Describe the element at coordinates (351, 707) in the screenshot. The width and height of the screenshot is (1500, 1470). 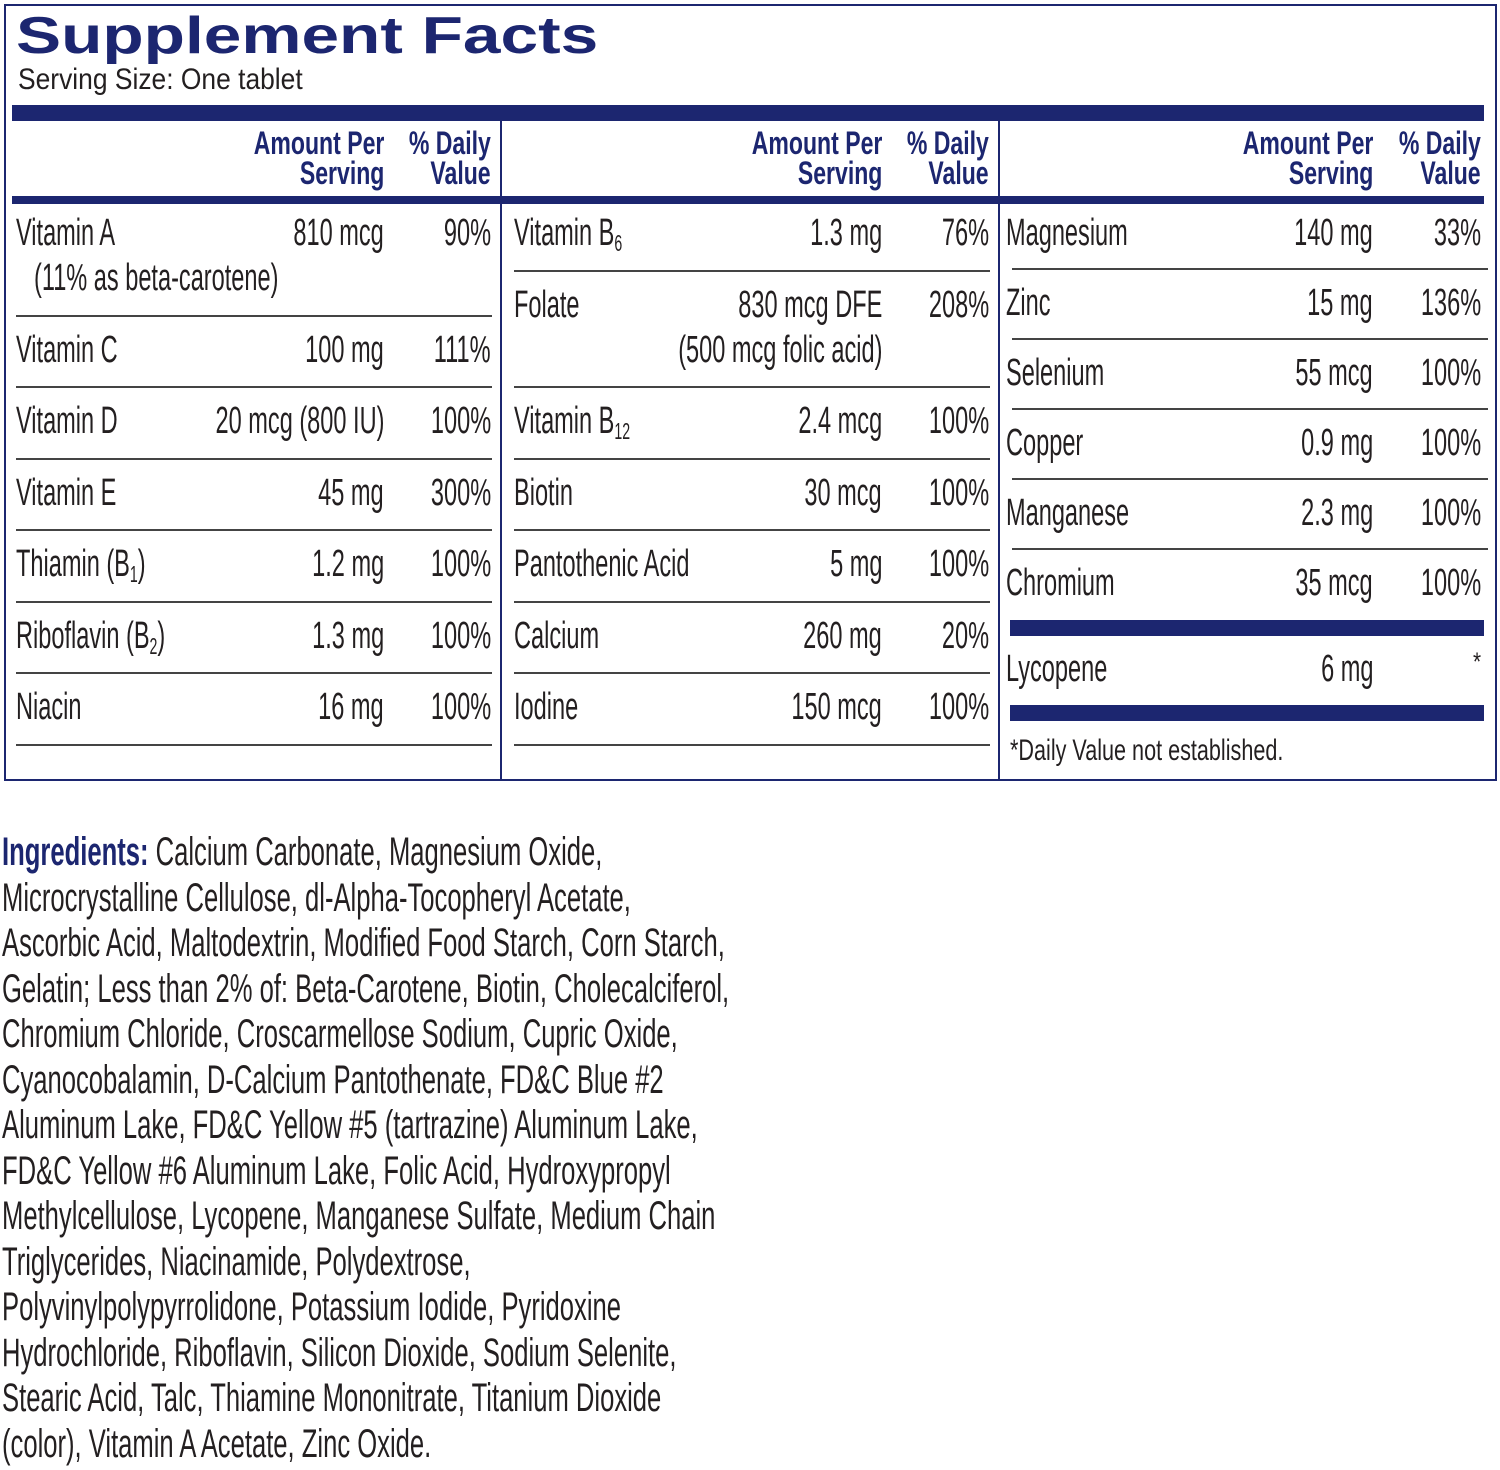
I see `amount: 16 mg` at that location.